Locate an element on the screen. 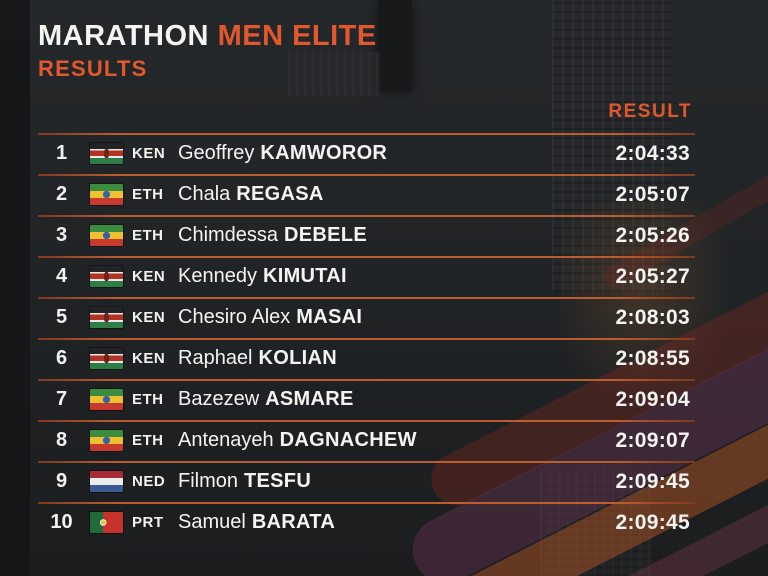 The image size is (768, 576). rank-number: 5 is located at coordinates (61, 317).